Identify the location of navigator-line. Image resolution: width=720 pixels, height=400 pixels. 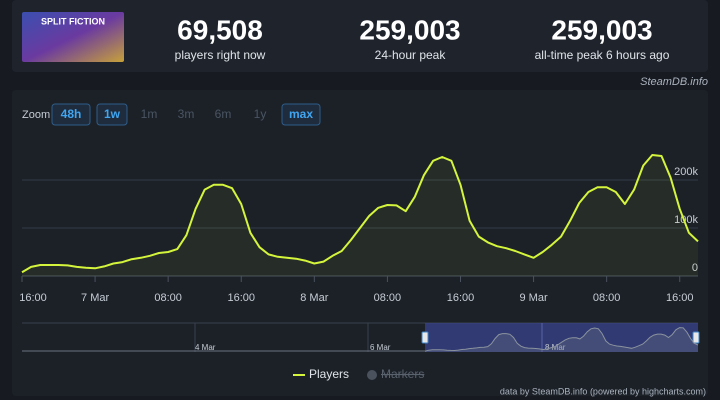
(561, 339).